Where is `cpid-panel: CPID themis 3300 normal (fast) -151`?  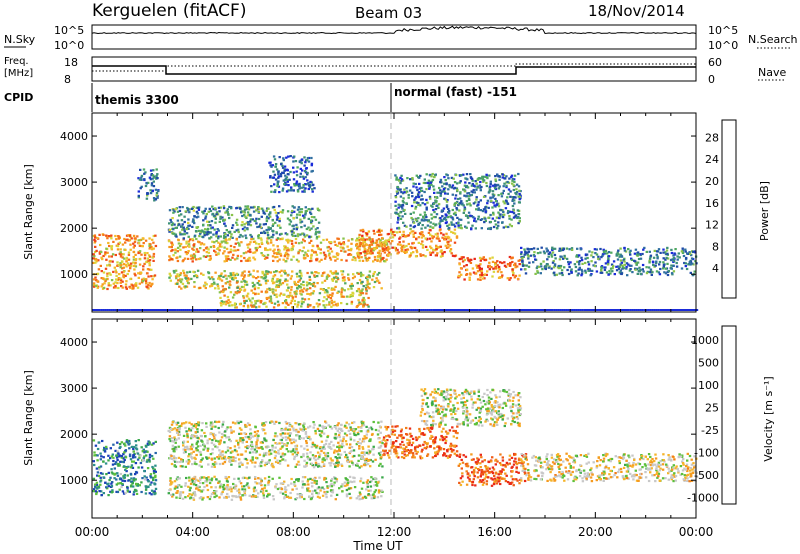
cpid-panel: CPID themis 3300 normal (fast) -151 is located at coordinates (260, 97).